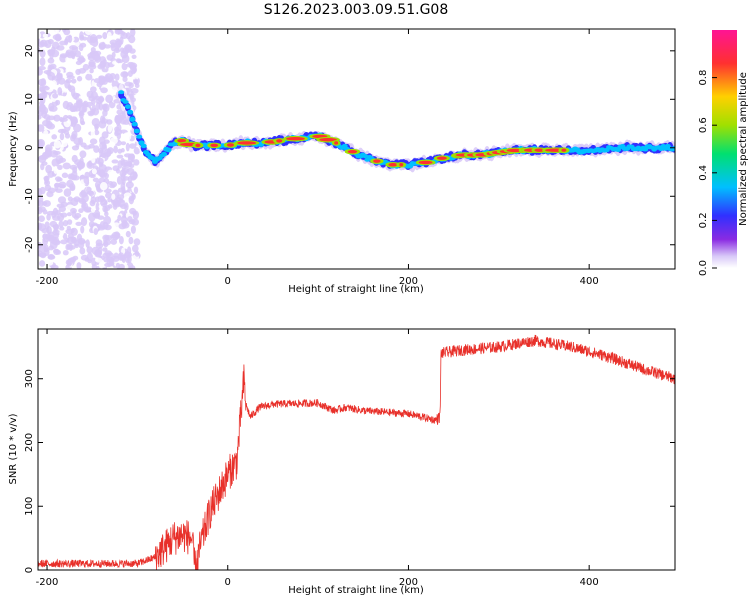 The width and height of the screenshot is (750, 600). What do you see at coordinates (356, 289) in the screenshot?
I see `spectrogram-x-axis-label: Height of straight line (km)` at bounding box center [356, 289].